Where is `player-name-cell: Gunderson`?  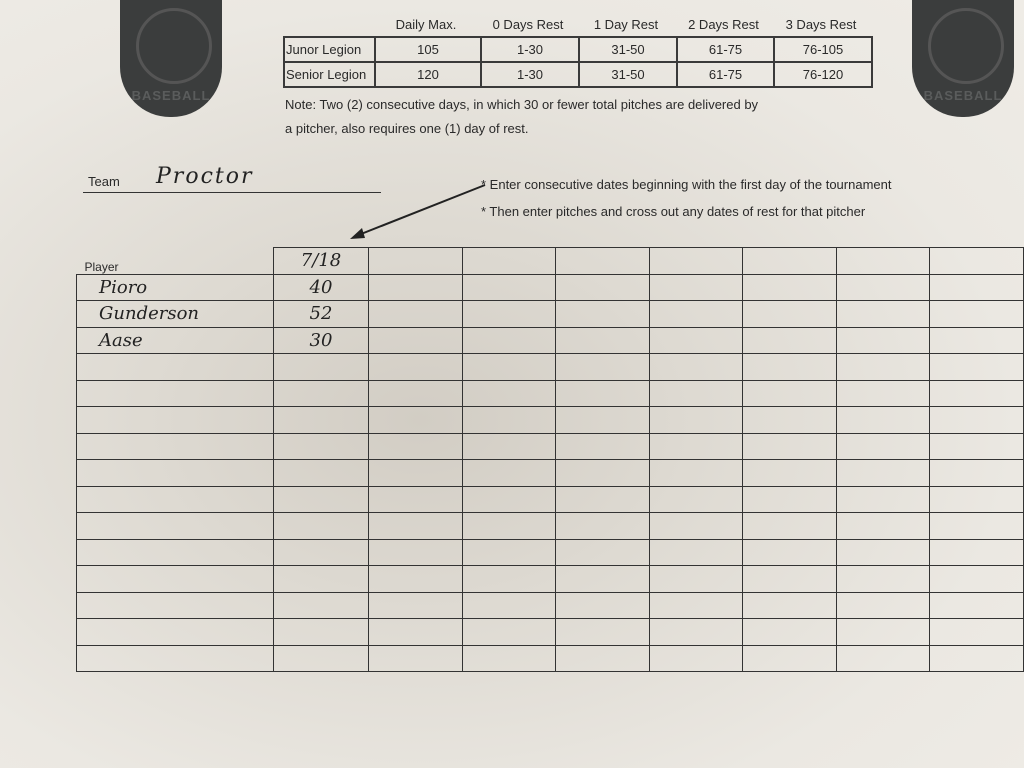 player-name-cell: Gunderson is located at coordinates (175, 314).